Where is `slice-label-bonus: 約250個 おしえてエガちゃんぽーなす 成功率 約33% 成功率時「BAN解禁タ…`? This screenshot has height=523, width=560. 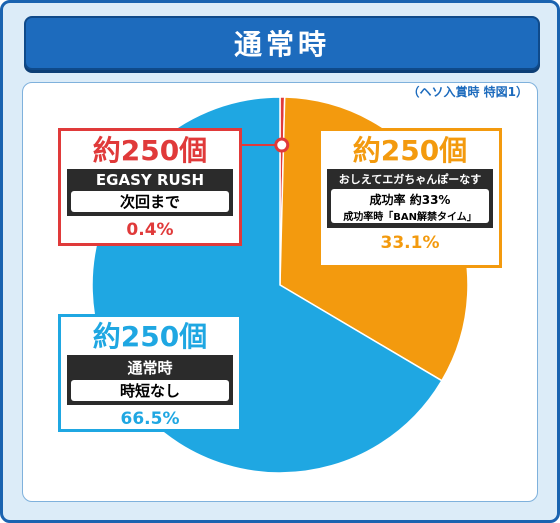 slice-label-bonus: 約250個 おしえてエガちゃんぽーなす 成功率 約33% 成功率時「BAN解禁タ… is located at coordinates (410, 198).